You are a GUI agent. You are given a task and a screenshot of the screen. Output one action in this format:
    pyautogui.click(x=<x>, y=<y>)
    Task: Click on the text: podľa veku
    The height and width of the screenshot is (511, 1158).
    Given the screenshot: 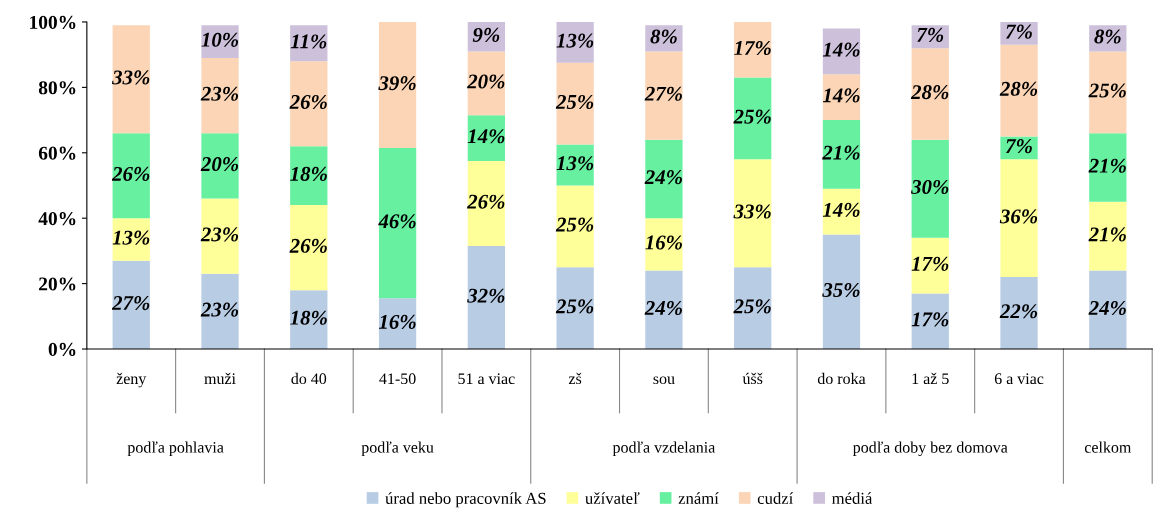 What is the action you would take?
    pyautogui.click(x=397, y=449)
    